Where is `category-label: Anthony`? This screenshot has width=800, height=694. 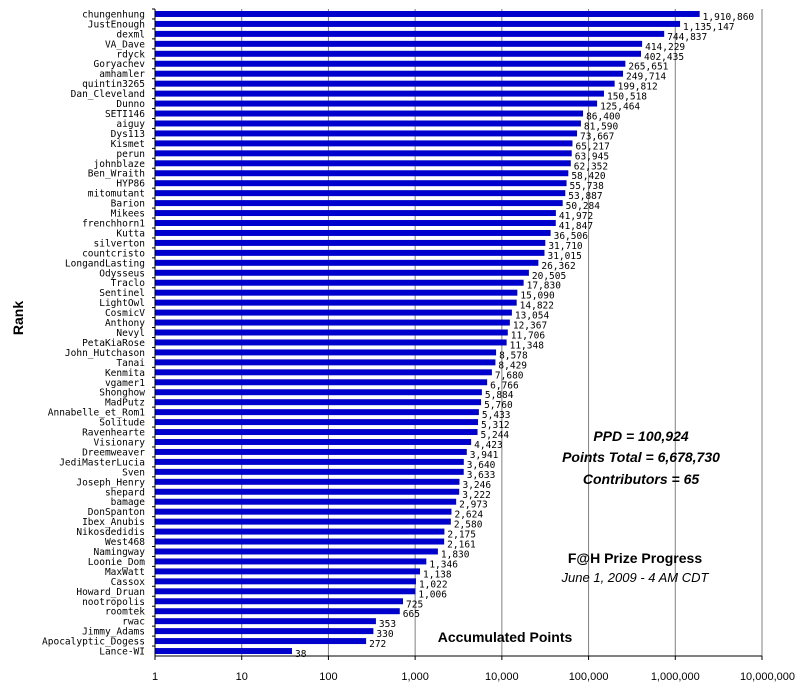 category-label: Anthony is located at coordinates (125, 323).